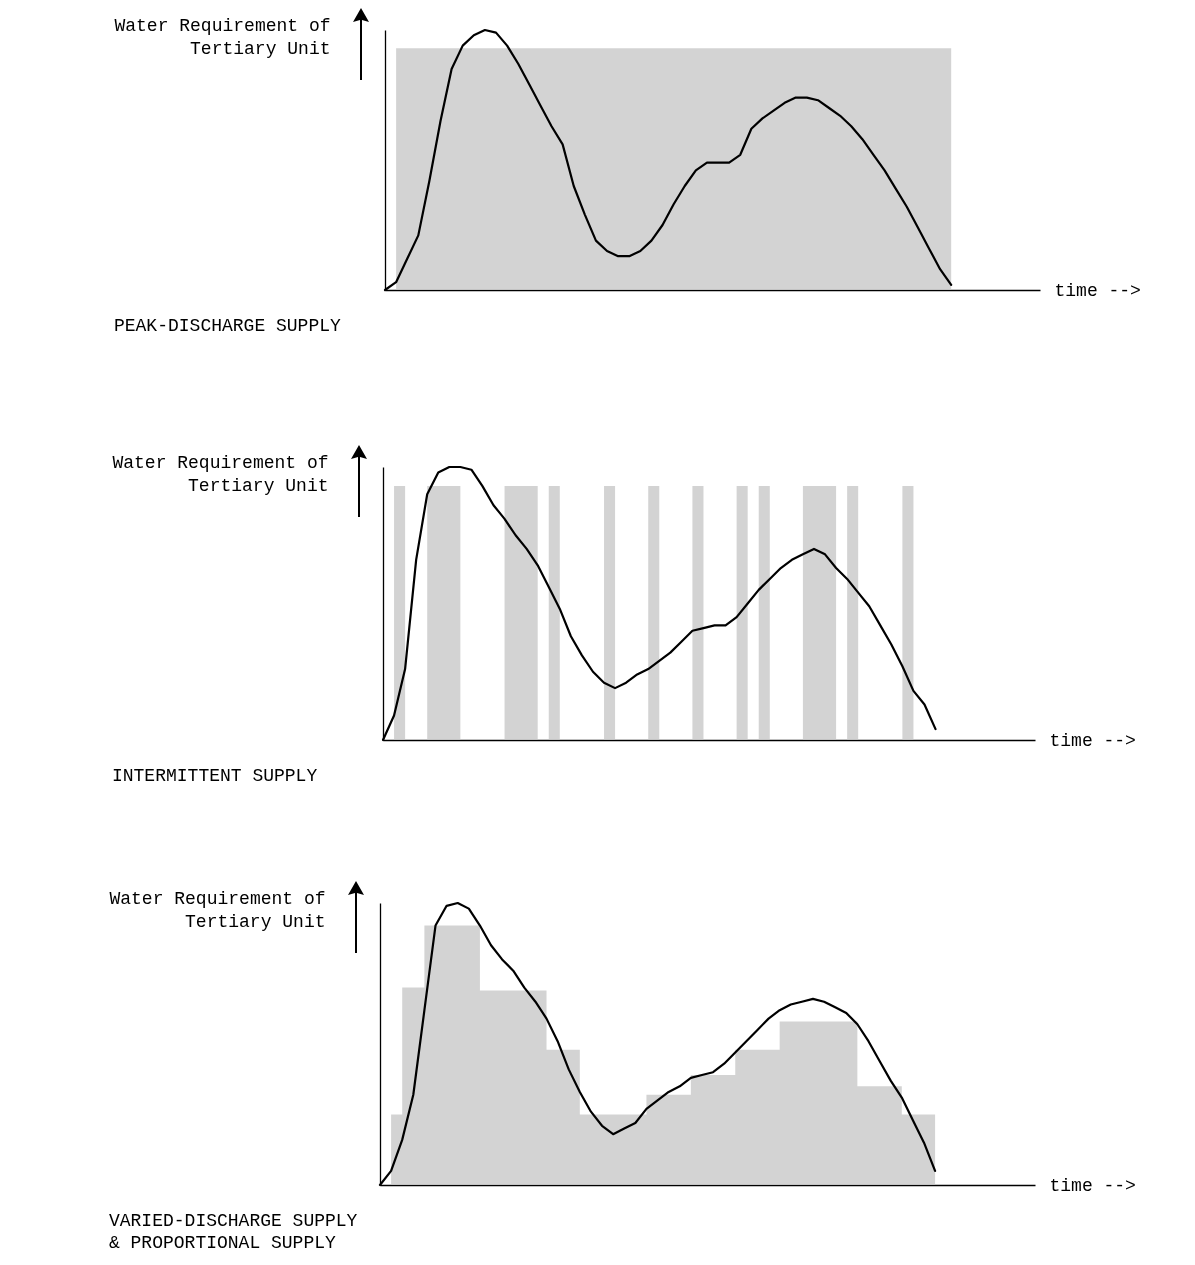  I want to click on text: PEAK-DISCHARGE SUPPLY, so click(227, 326).